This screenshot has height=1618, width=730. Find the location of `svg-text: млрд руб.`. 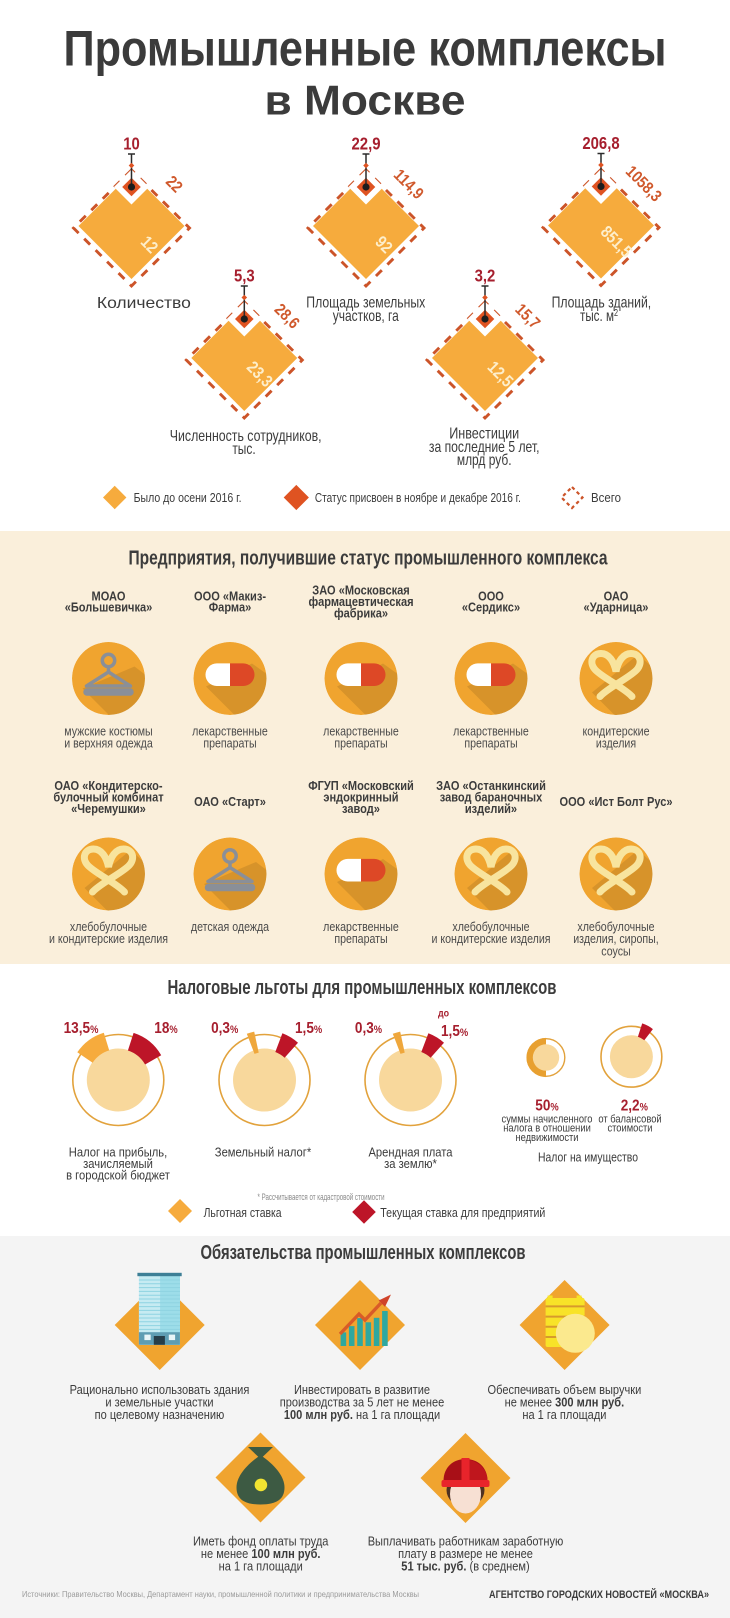

svg-text: млрд руб. is located at coordinates (484, 460).